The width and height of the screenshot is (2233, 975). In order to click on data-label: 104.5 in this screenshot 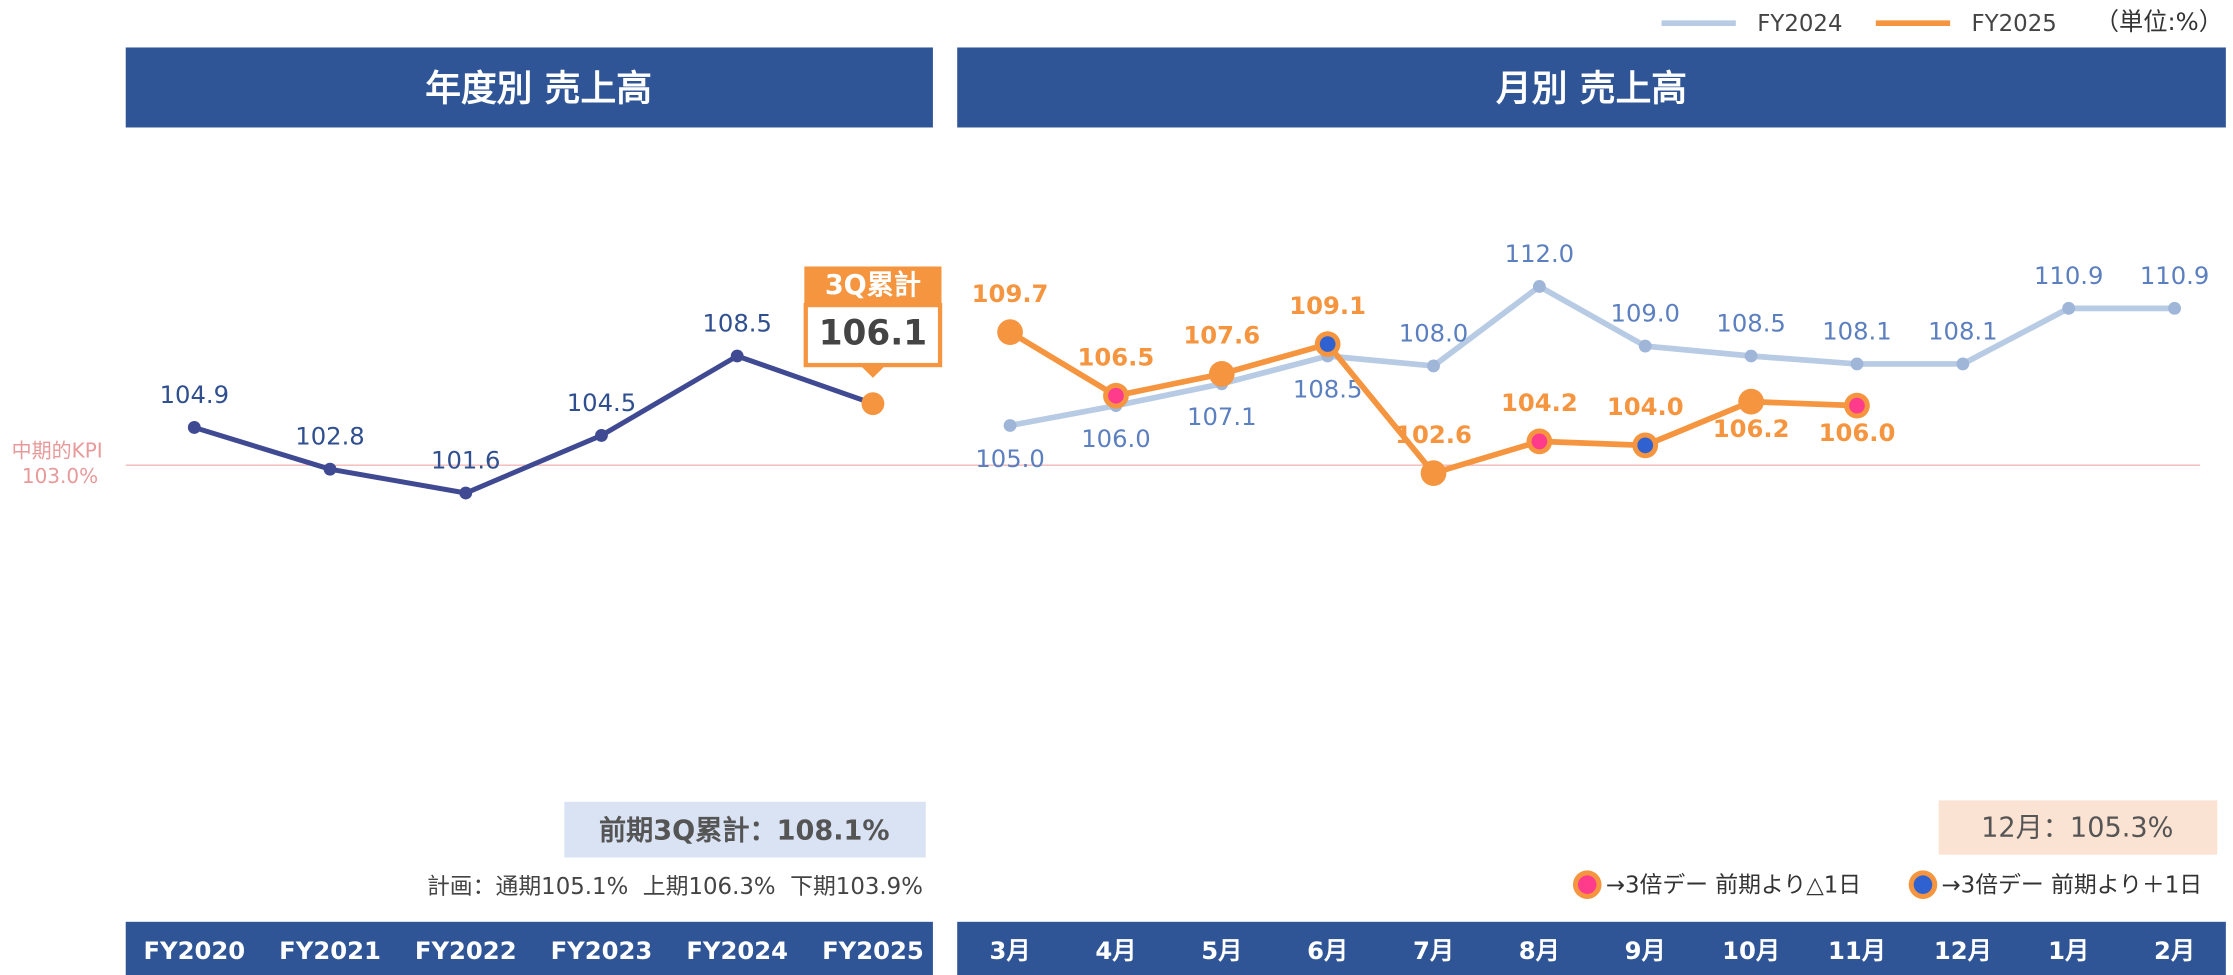, I will do `click(601, 402)`.